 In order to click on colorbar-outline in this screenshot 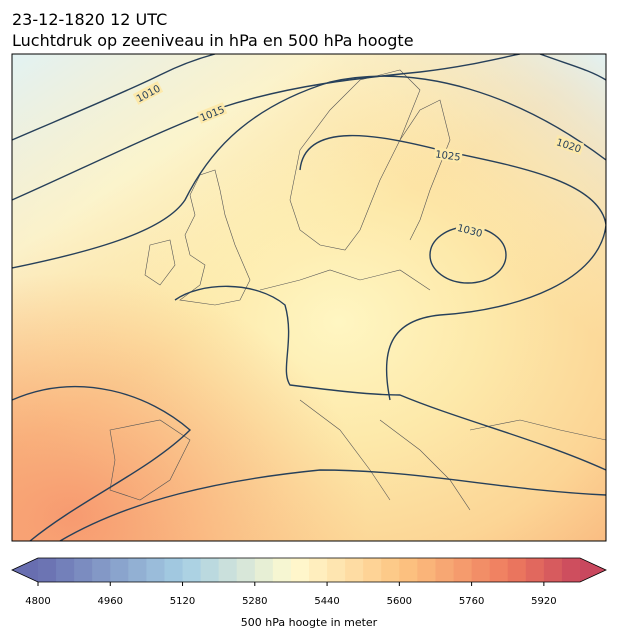, I will do `click(309, 570)`.